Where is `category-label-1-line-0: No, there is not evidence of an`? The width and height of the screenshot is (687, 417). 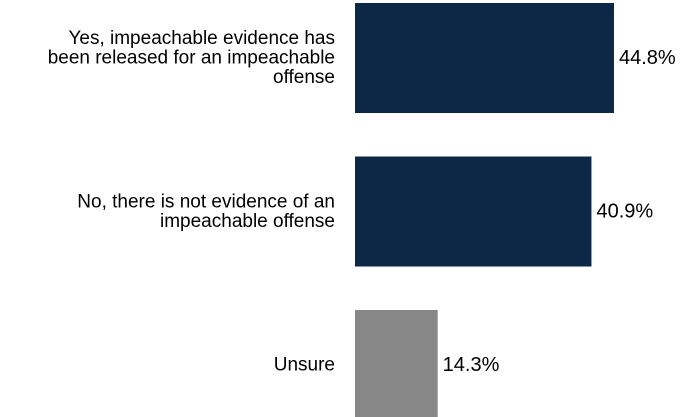
category-label-1-line-0: No, there is not evidence of an is located at coordinates (206, 201).